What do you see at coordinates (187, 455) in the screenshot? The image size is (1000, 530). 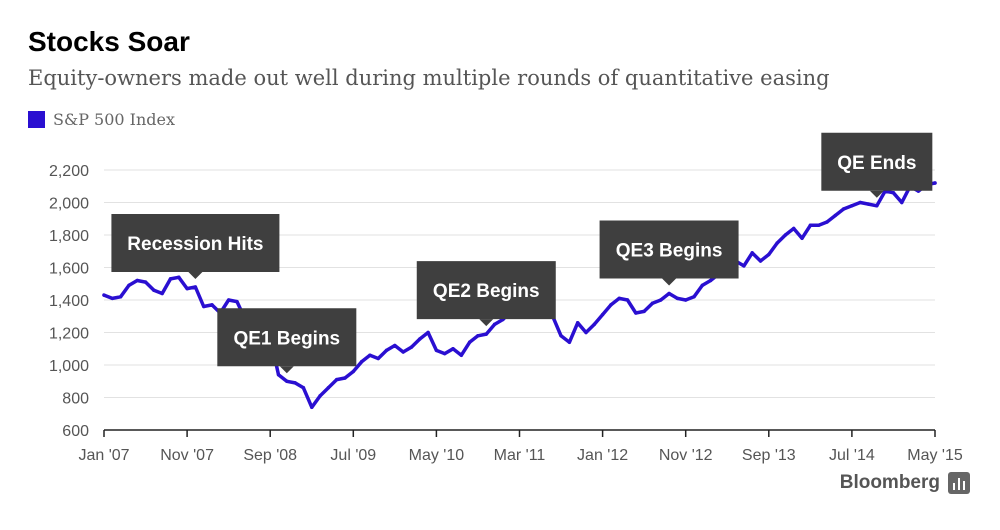 I see `x-tick-label: Nov '07` at bounding box center [187, 455].